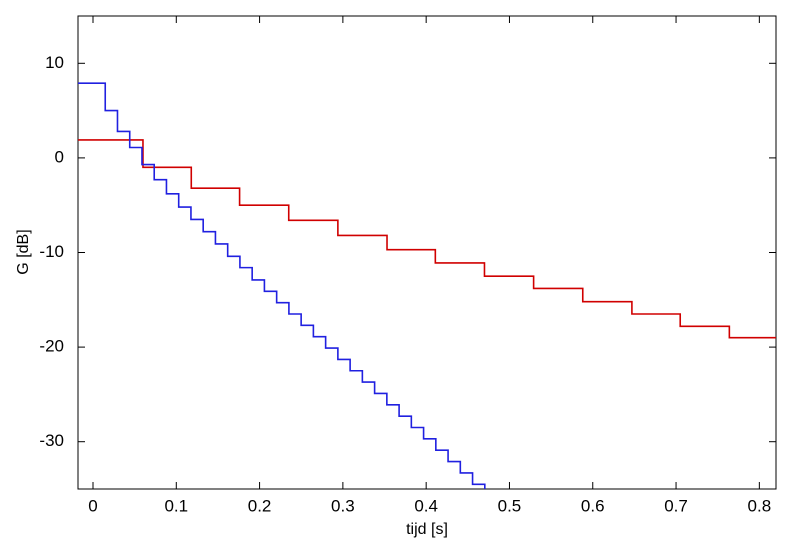 The height and width of the screenshot is (550, 800). I want to click on x-tick-label: 0.6, so click(593, 505).